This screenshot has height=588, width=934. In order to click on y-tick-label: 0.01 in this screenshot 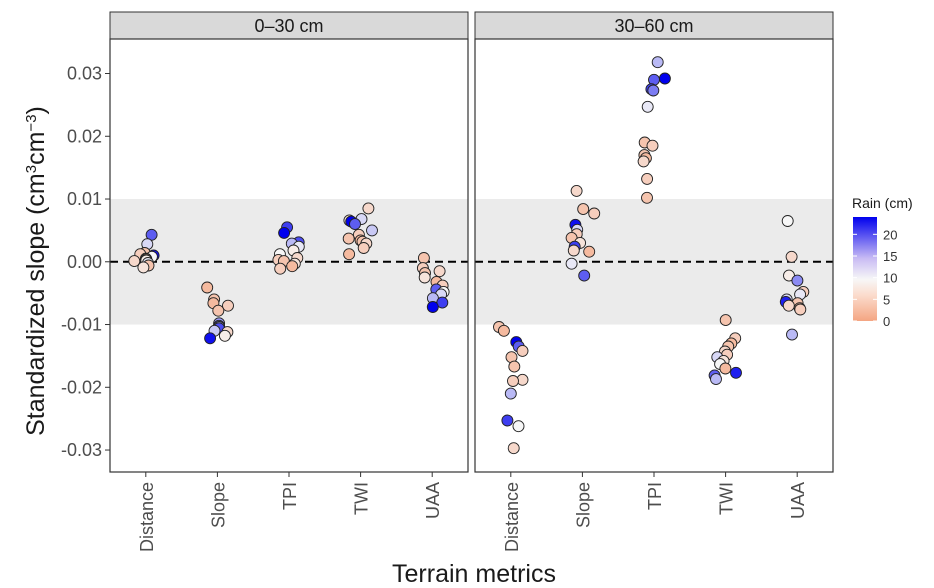, I will do `click(84, 199)`.